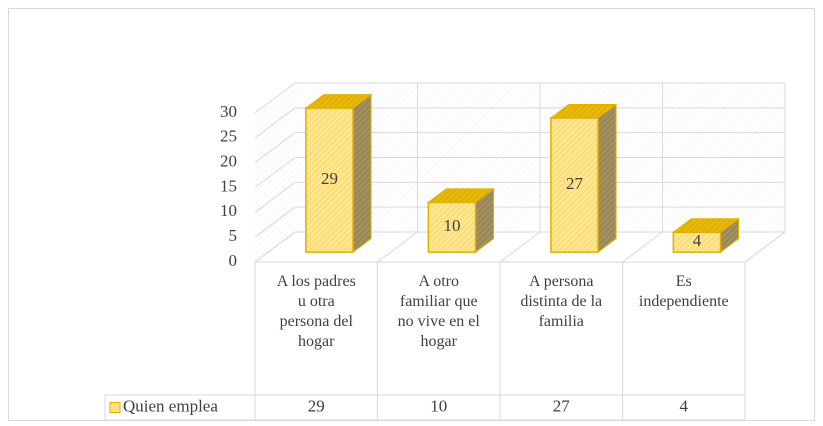 The height and width of the screenshot is (426, 823). What do you see at coordinates (438, 311) in the screenshot?
I see `x-tick-label: A otro familiar que no vive en el hogar` at bounding box center [438, 311].